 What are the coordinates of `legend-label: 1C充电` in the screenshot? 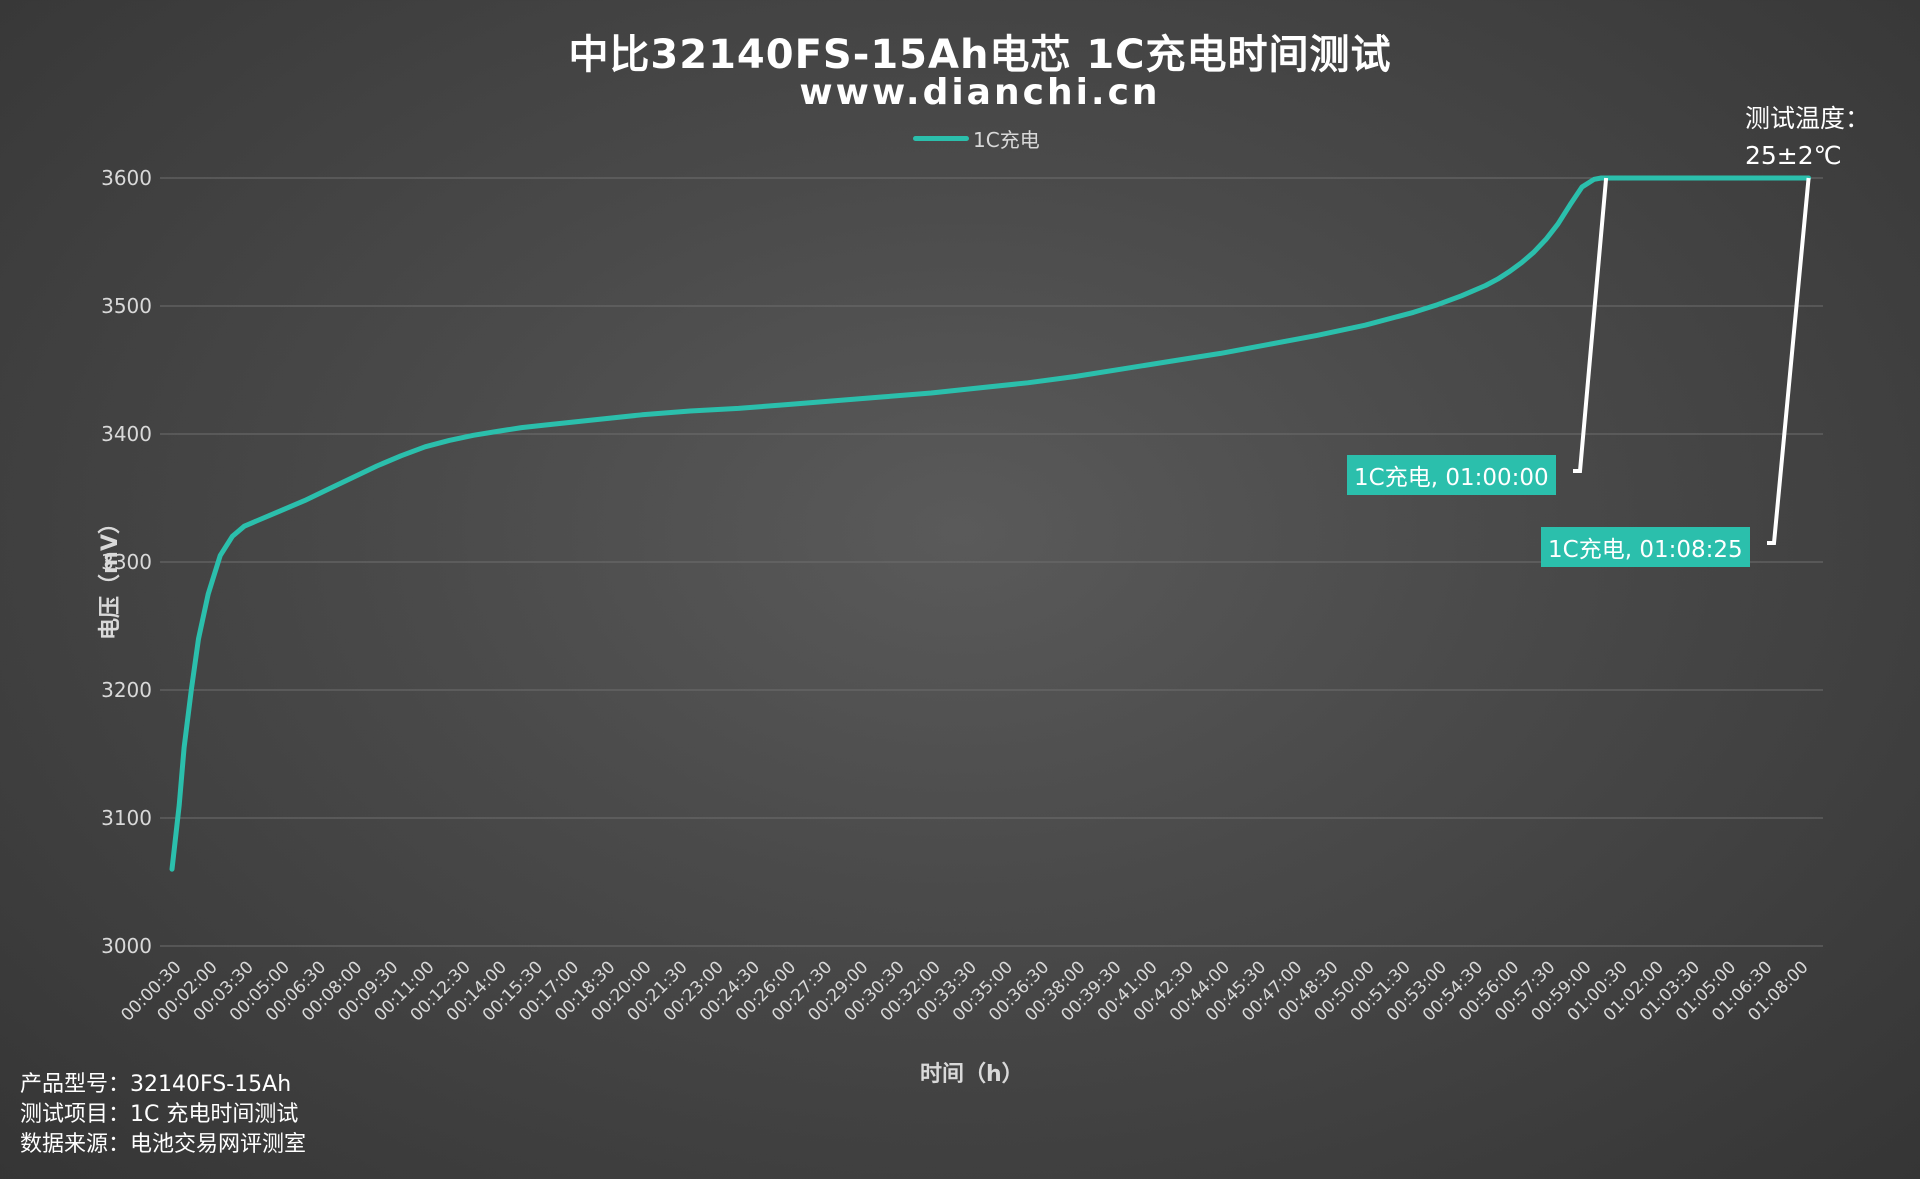 It's located at (1006, 140).